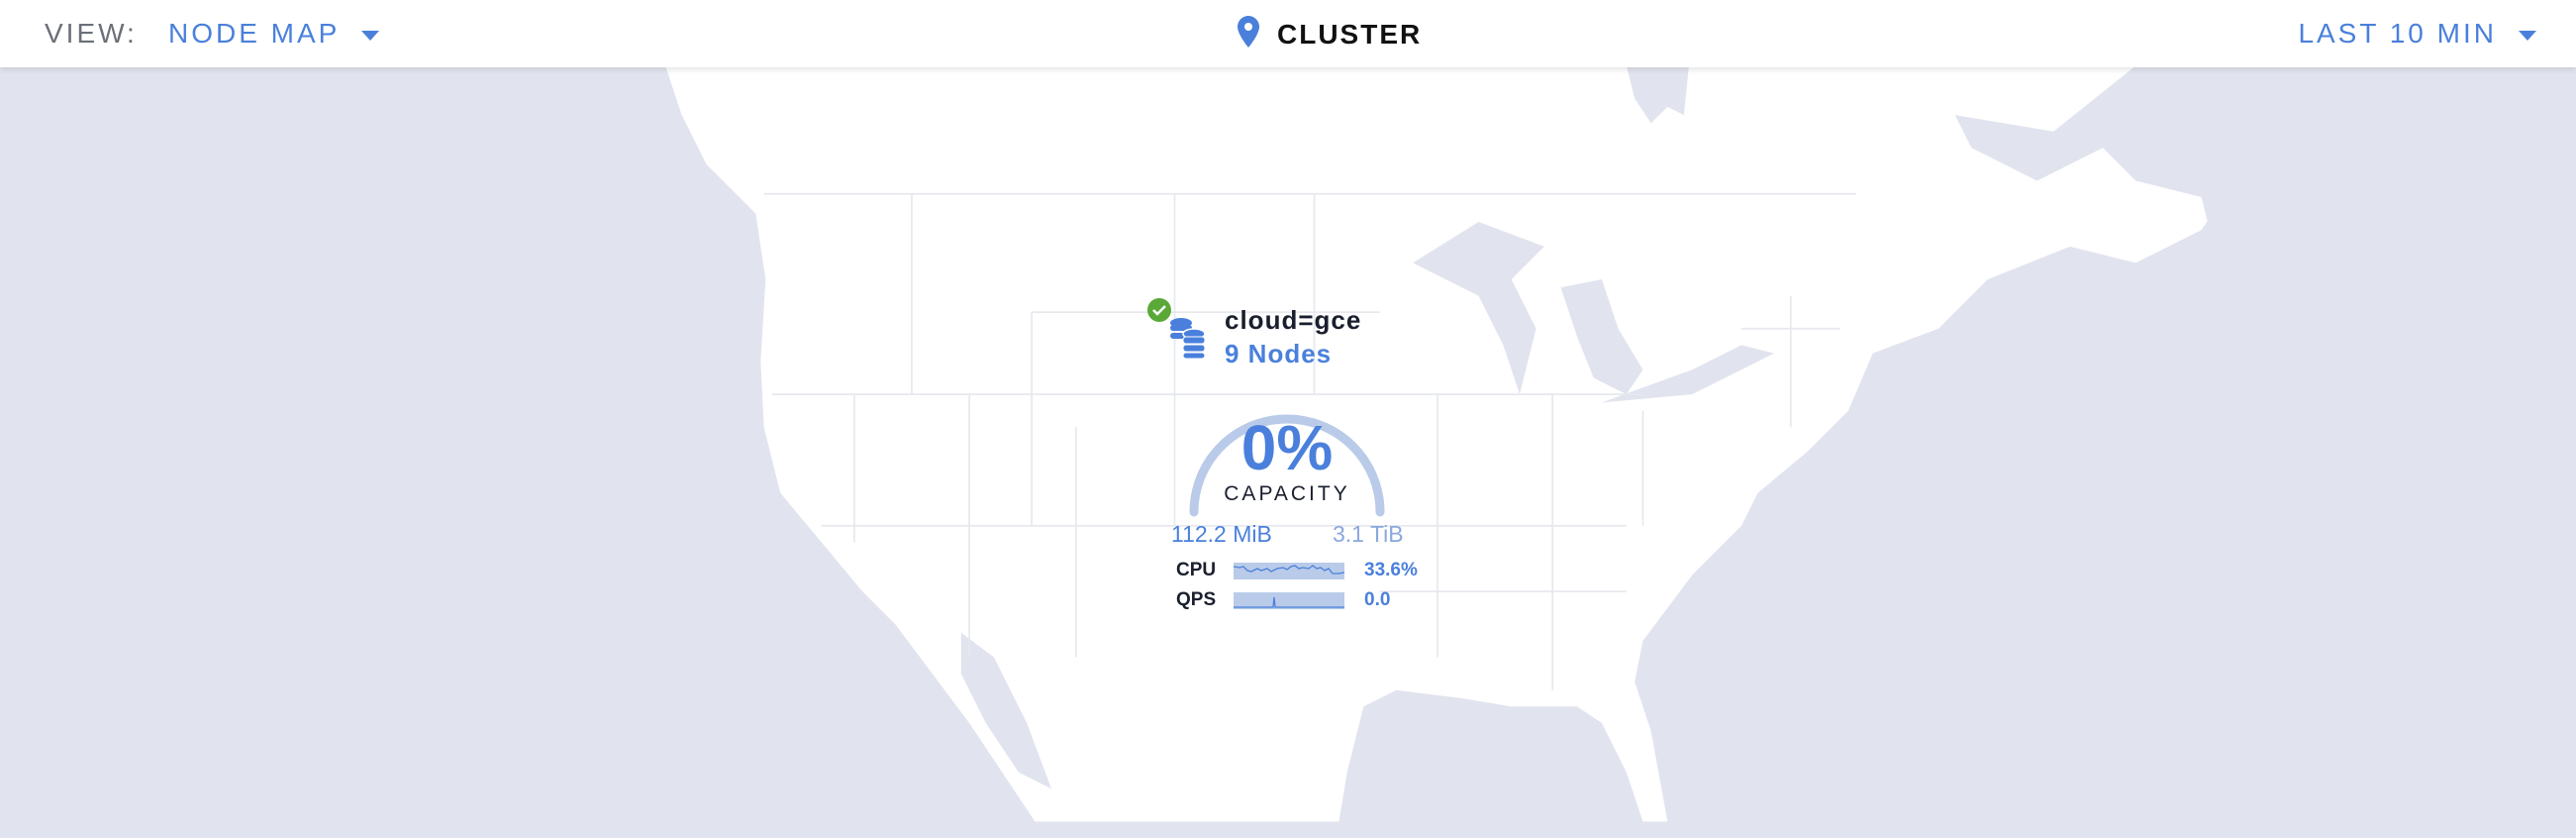 The image size is (2576, 838). What do you see at coordinates (1248, 32) in the screenshot?
I see `map-pin-icon` at bounding box center [1248, 32].